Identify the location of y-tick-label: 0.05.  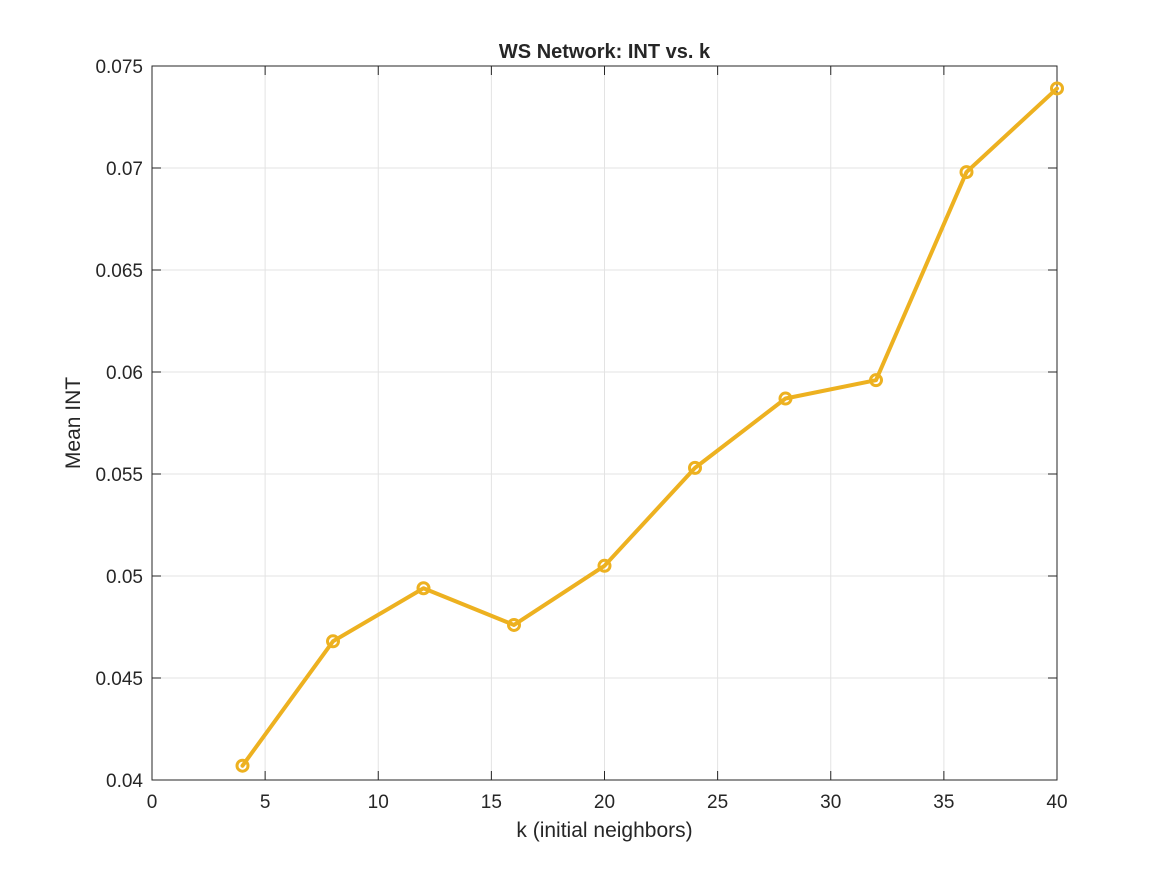
(124, 577).